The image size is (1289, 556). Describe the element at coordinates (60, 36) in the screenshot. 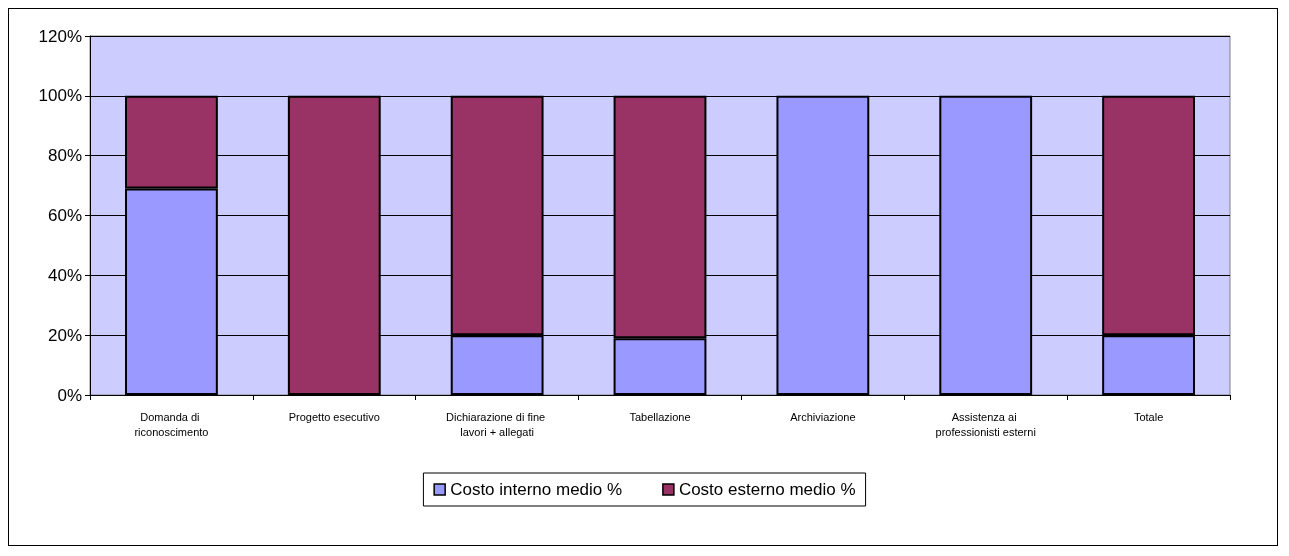

I see `y-tick-label: 120%` at that location.